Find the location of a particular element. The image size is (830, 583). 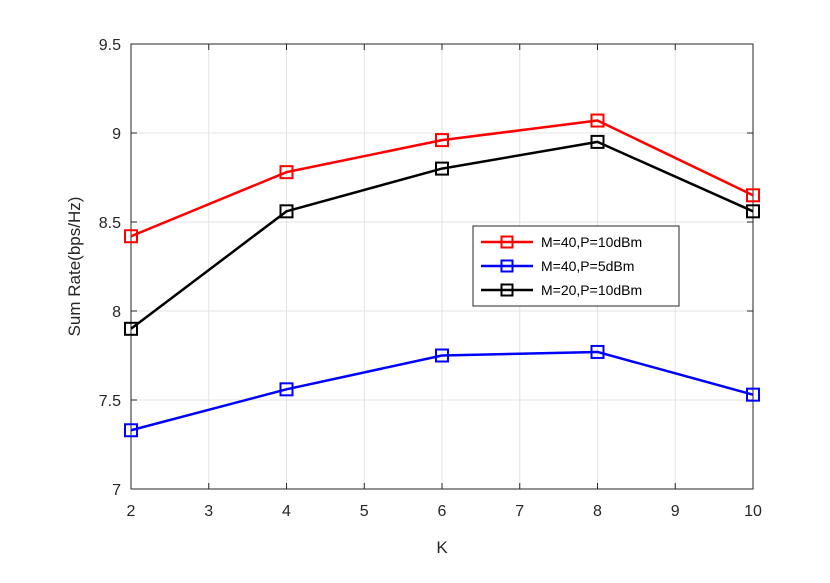

x-tick-label: 4 is located at coordinates (286, 511).